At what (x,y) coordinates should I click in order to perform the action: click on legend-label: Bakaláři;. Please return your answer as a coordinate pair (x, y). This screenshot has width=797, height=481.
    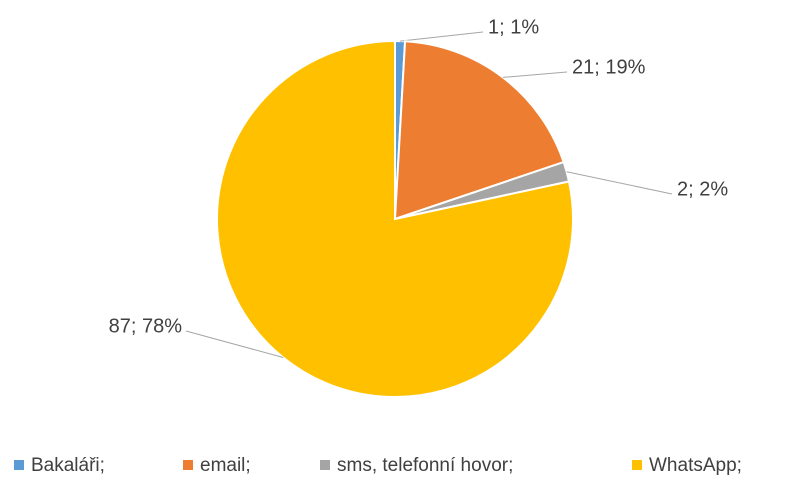
    Looking at the image, I should click on (68, 465).